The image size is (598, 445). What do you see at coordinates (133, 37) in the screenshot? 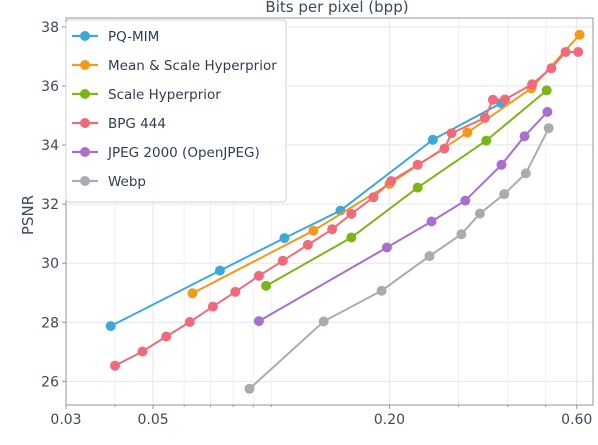
I see `legend-label: PQ-MIM` at bounding box center [133, 37].